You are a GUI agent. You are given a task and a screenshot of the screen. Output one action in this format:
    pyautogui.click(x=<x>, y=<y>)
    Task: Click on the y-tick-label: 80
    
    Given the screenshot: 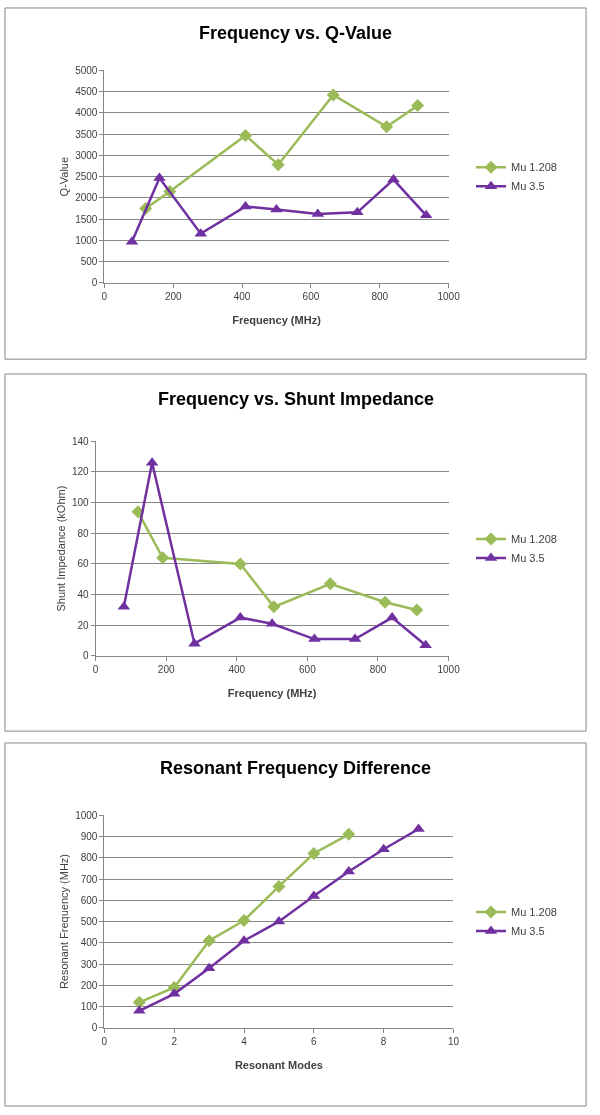 What is the action you would take?
    pyautogui.click(x=83, y=533)
    